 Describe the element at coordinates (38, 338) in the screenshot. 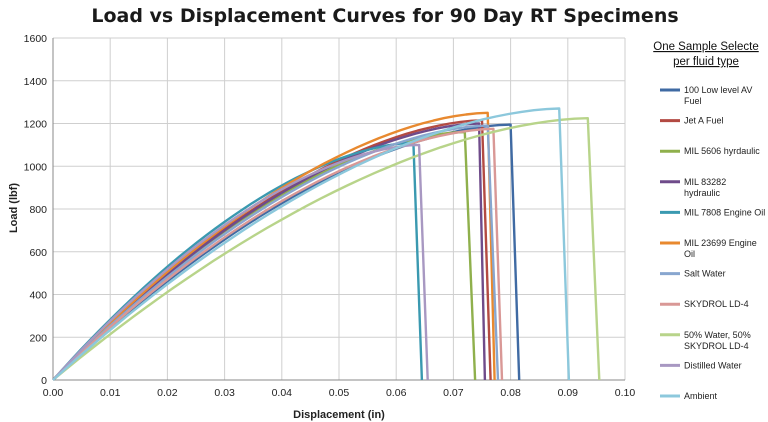

I see `y-tick-label: 200` at that location.